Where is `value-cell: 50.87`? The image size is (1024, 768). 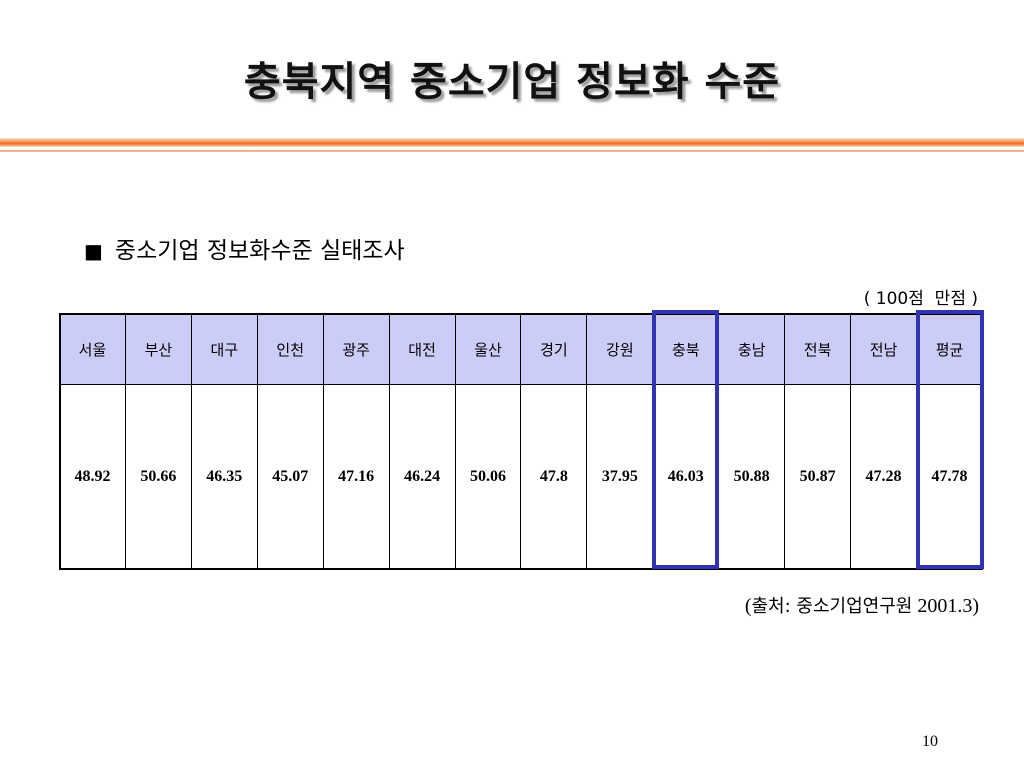
value-cell: 50.87 is located at coordinates (818, 477).